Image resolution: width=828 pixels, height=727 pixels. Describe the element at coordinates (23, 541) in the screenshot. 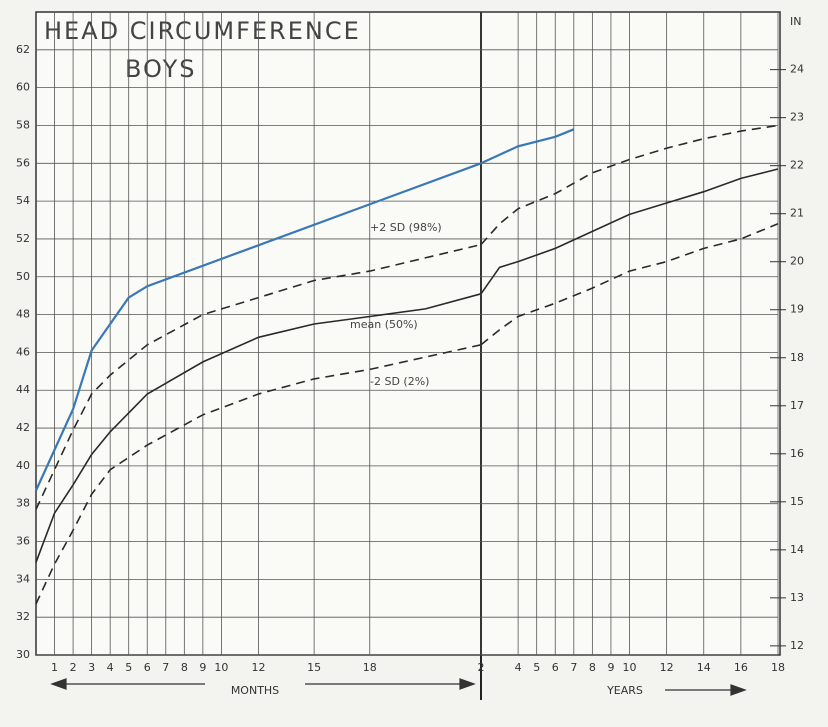

I see `y-tick-label: 36` at that location.